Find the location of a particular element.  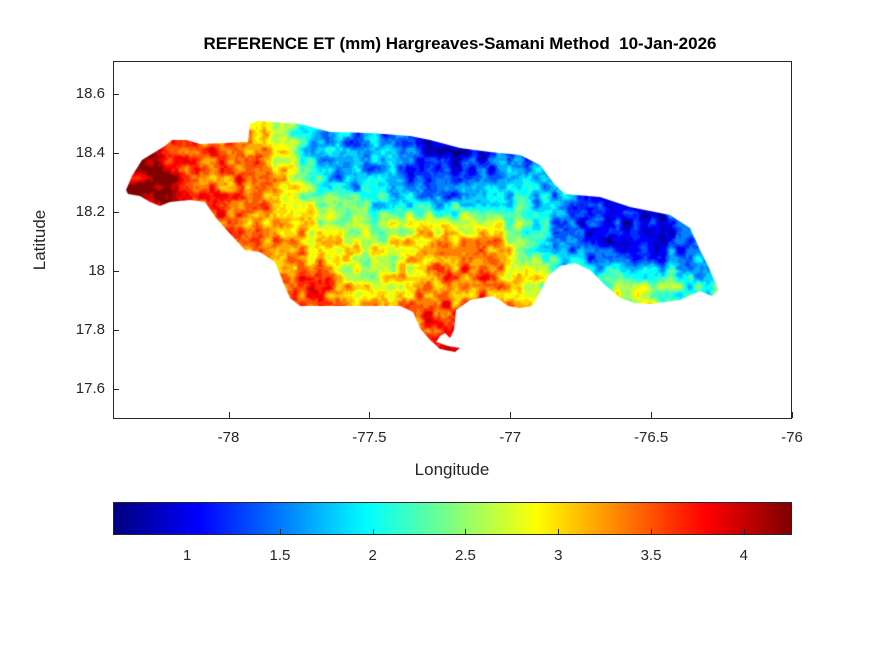

y-tick-label: 17.6 is located at coordinates (90, 389).